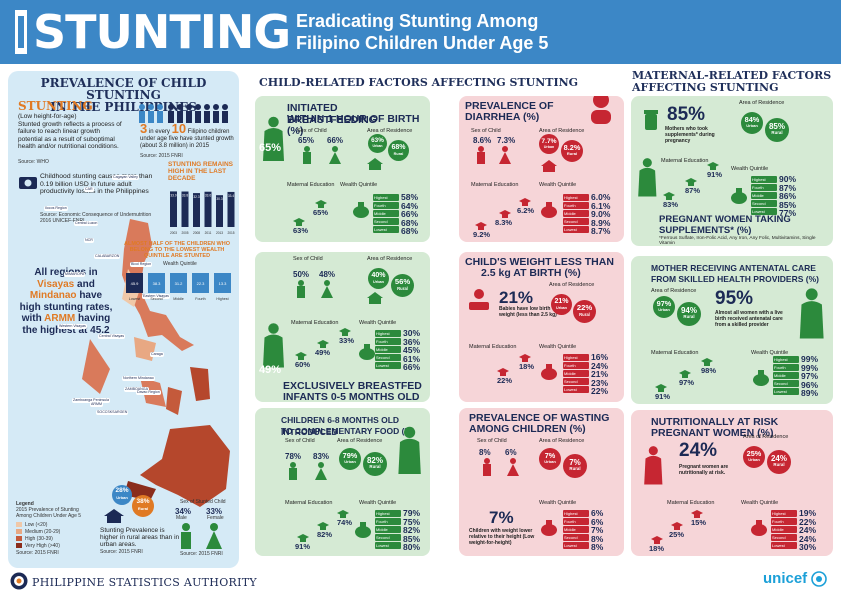 The height and width of the screenshot is (595, 841). What do you see at coordinates (38, 545) in the screenshot?
I see `legend-item: Very High (>40)` at bounding box center [38, 545].